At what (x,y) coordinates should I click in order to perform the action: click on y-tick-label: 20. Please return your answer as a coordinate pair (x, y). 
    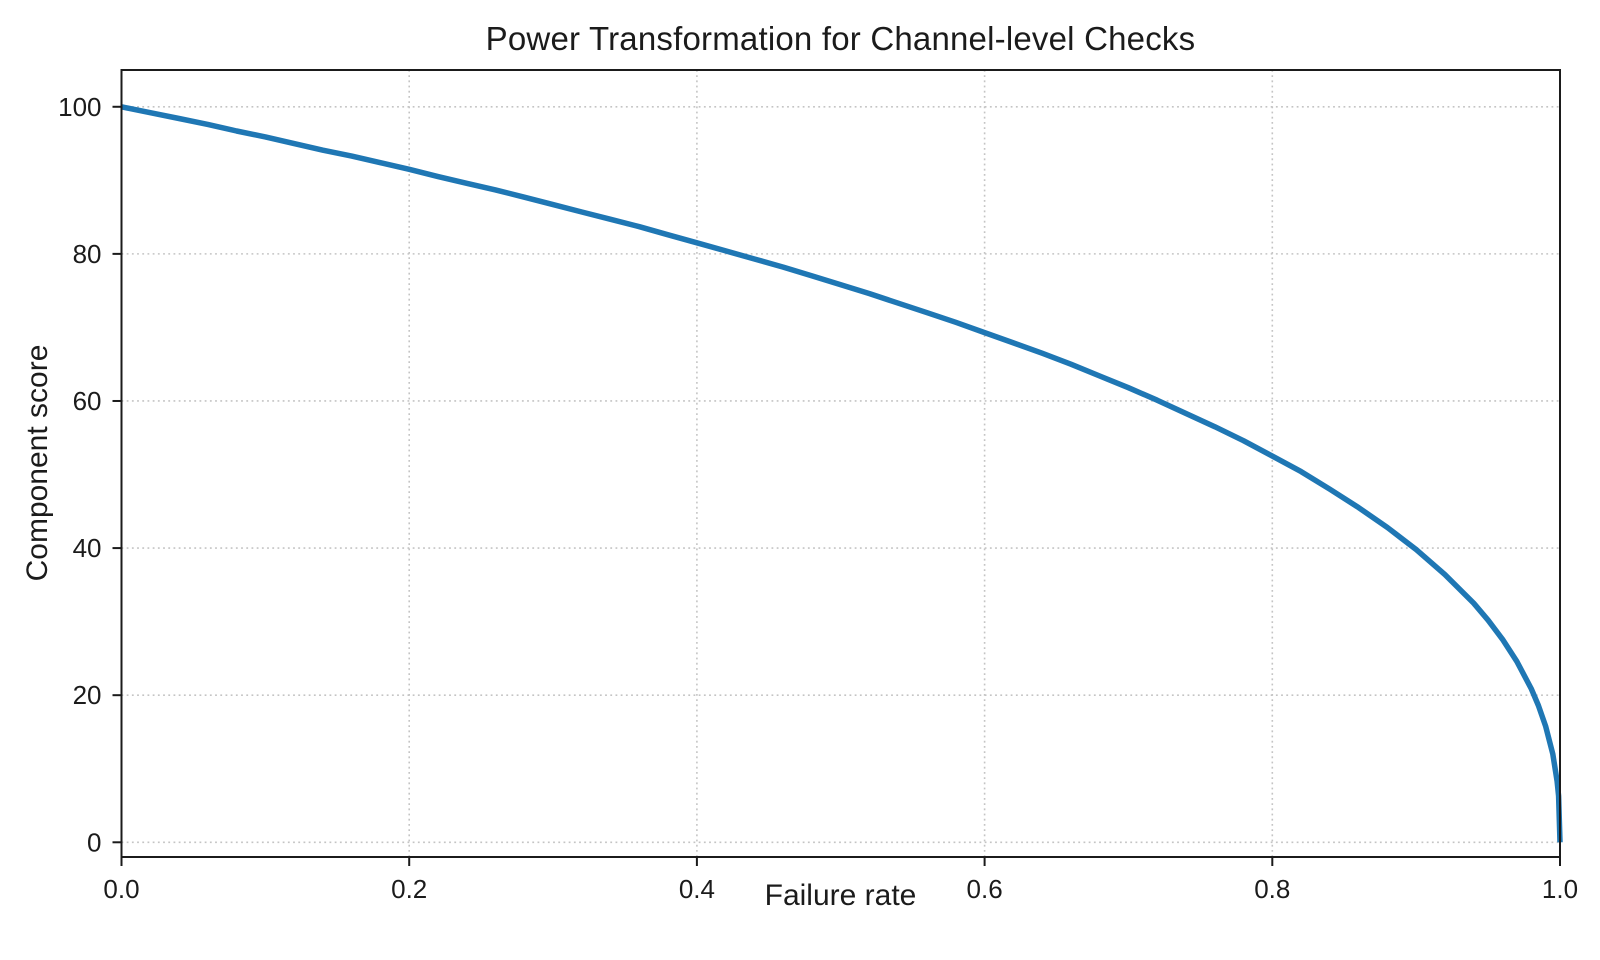
    Looking at the image, I should click on (87, 695).